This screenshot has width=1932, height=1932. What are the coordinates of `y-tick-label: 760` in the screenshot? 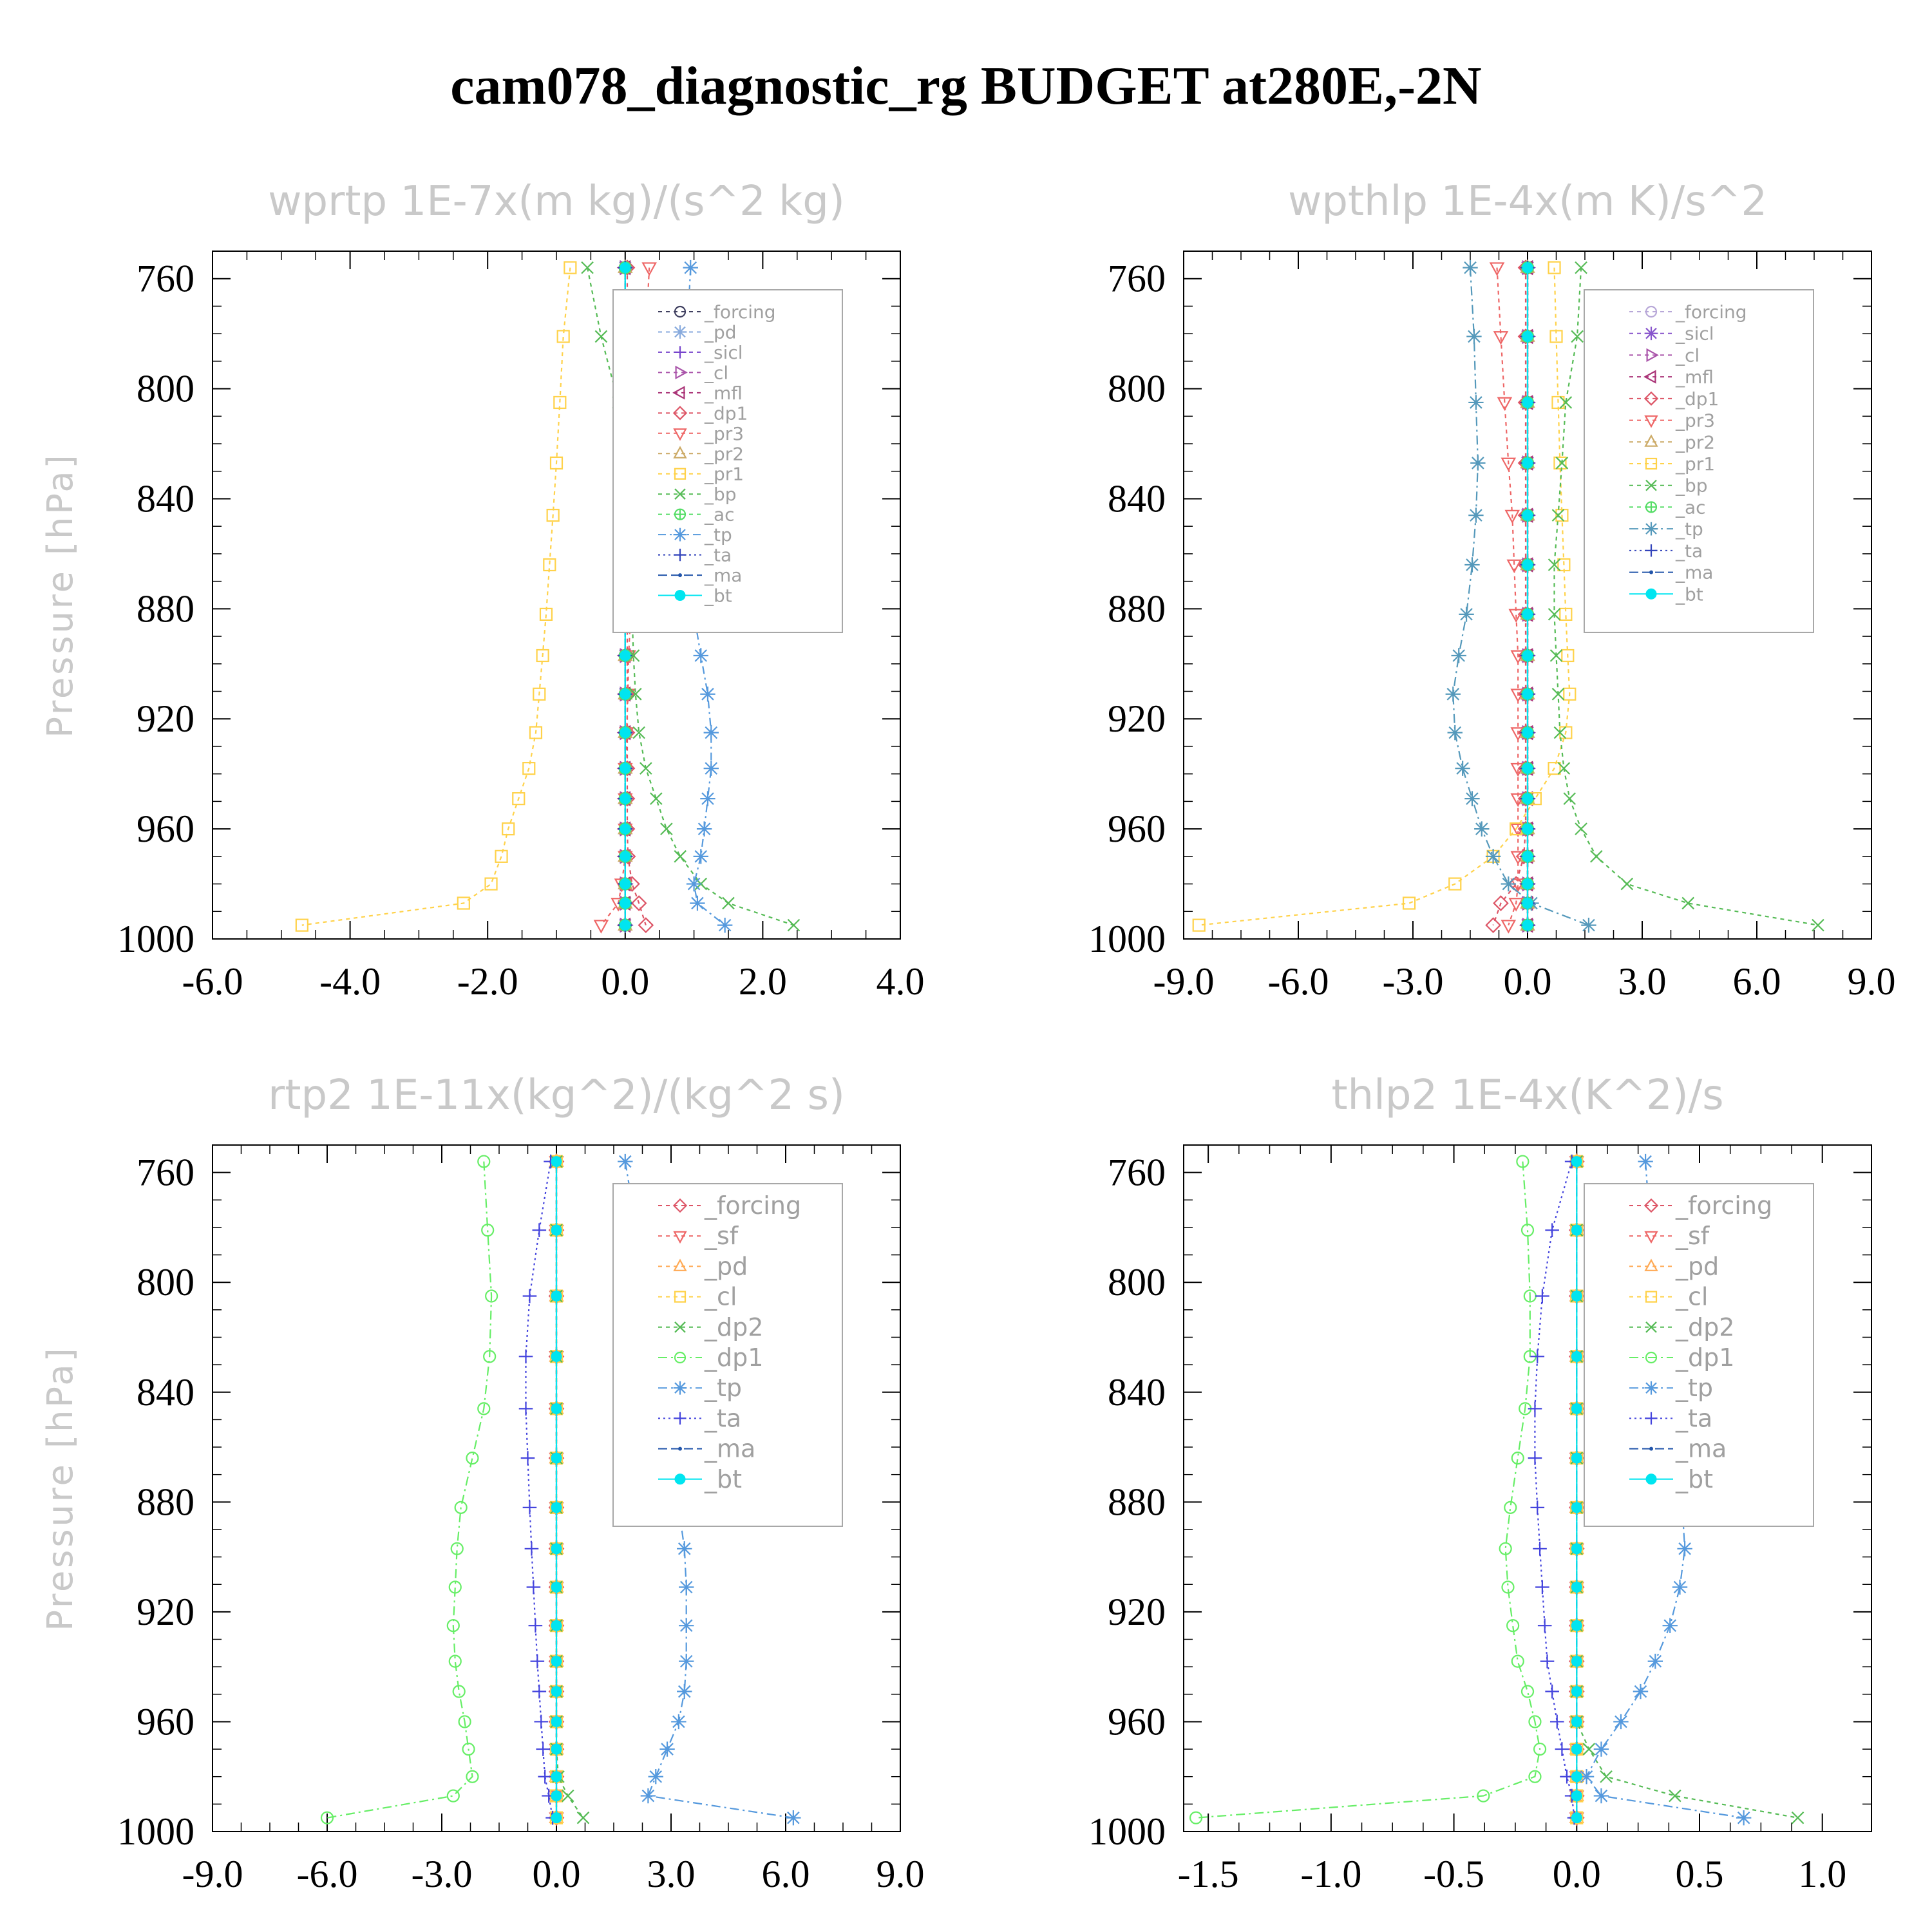 It's located at (1137, 279).